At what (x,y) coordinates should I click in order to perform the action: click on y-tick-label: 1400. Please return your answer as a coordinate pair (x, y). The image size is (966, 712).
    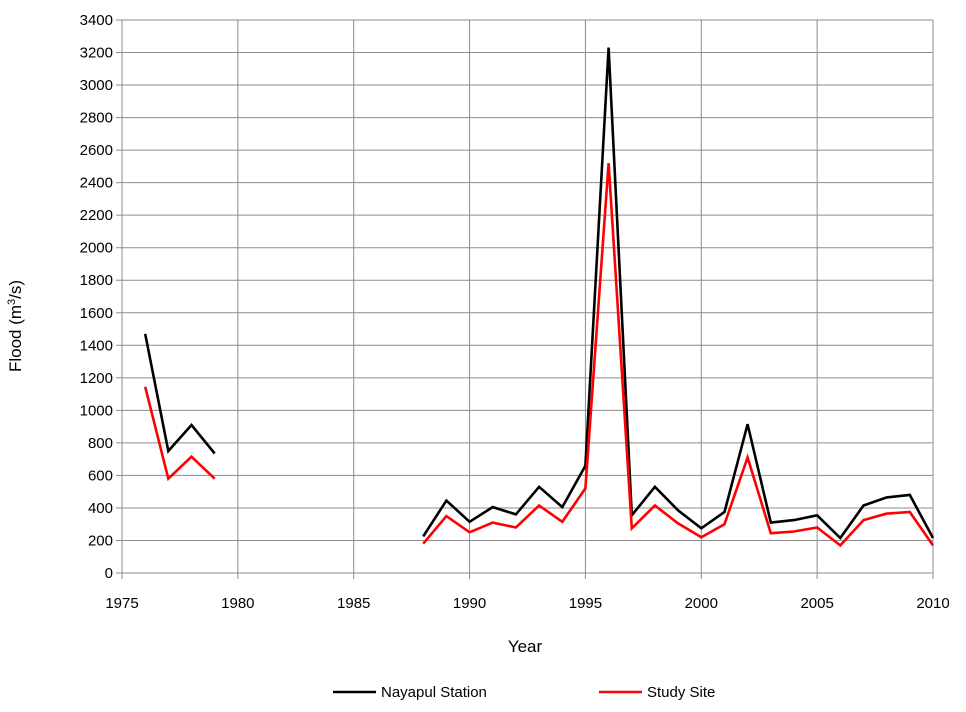
    Looking at the image, I should click on (96, 345).